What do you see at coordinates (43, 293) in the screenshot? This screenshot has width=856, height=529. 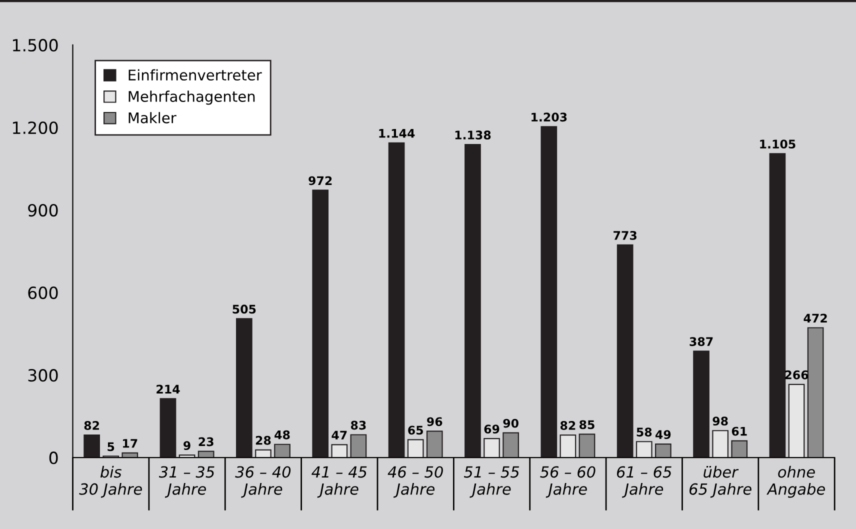 I see `y-tick-label: 600` at bounding box center [43, 293].